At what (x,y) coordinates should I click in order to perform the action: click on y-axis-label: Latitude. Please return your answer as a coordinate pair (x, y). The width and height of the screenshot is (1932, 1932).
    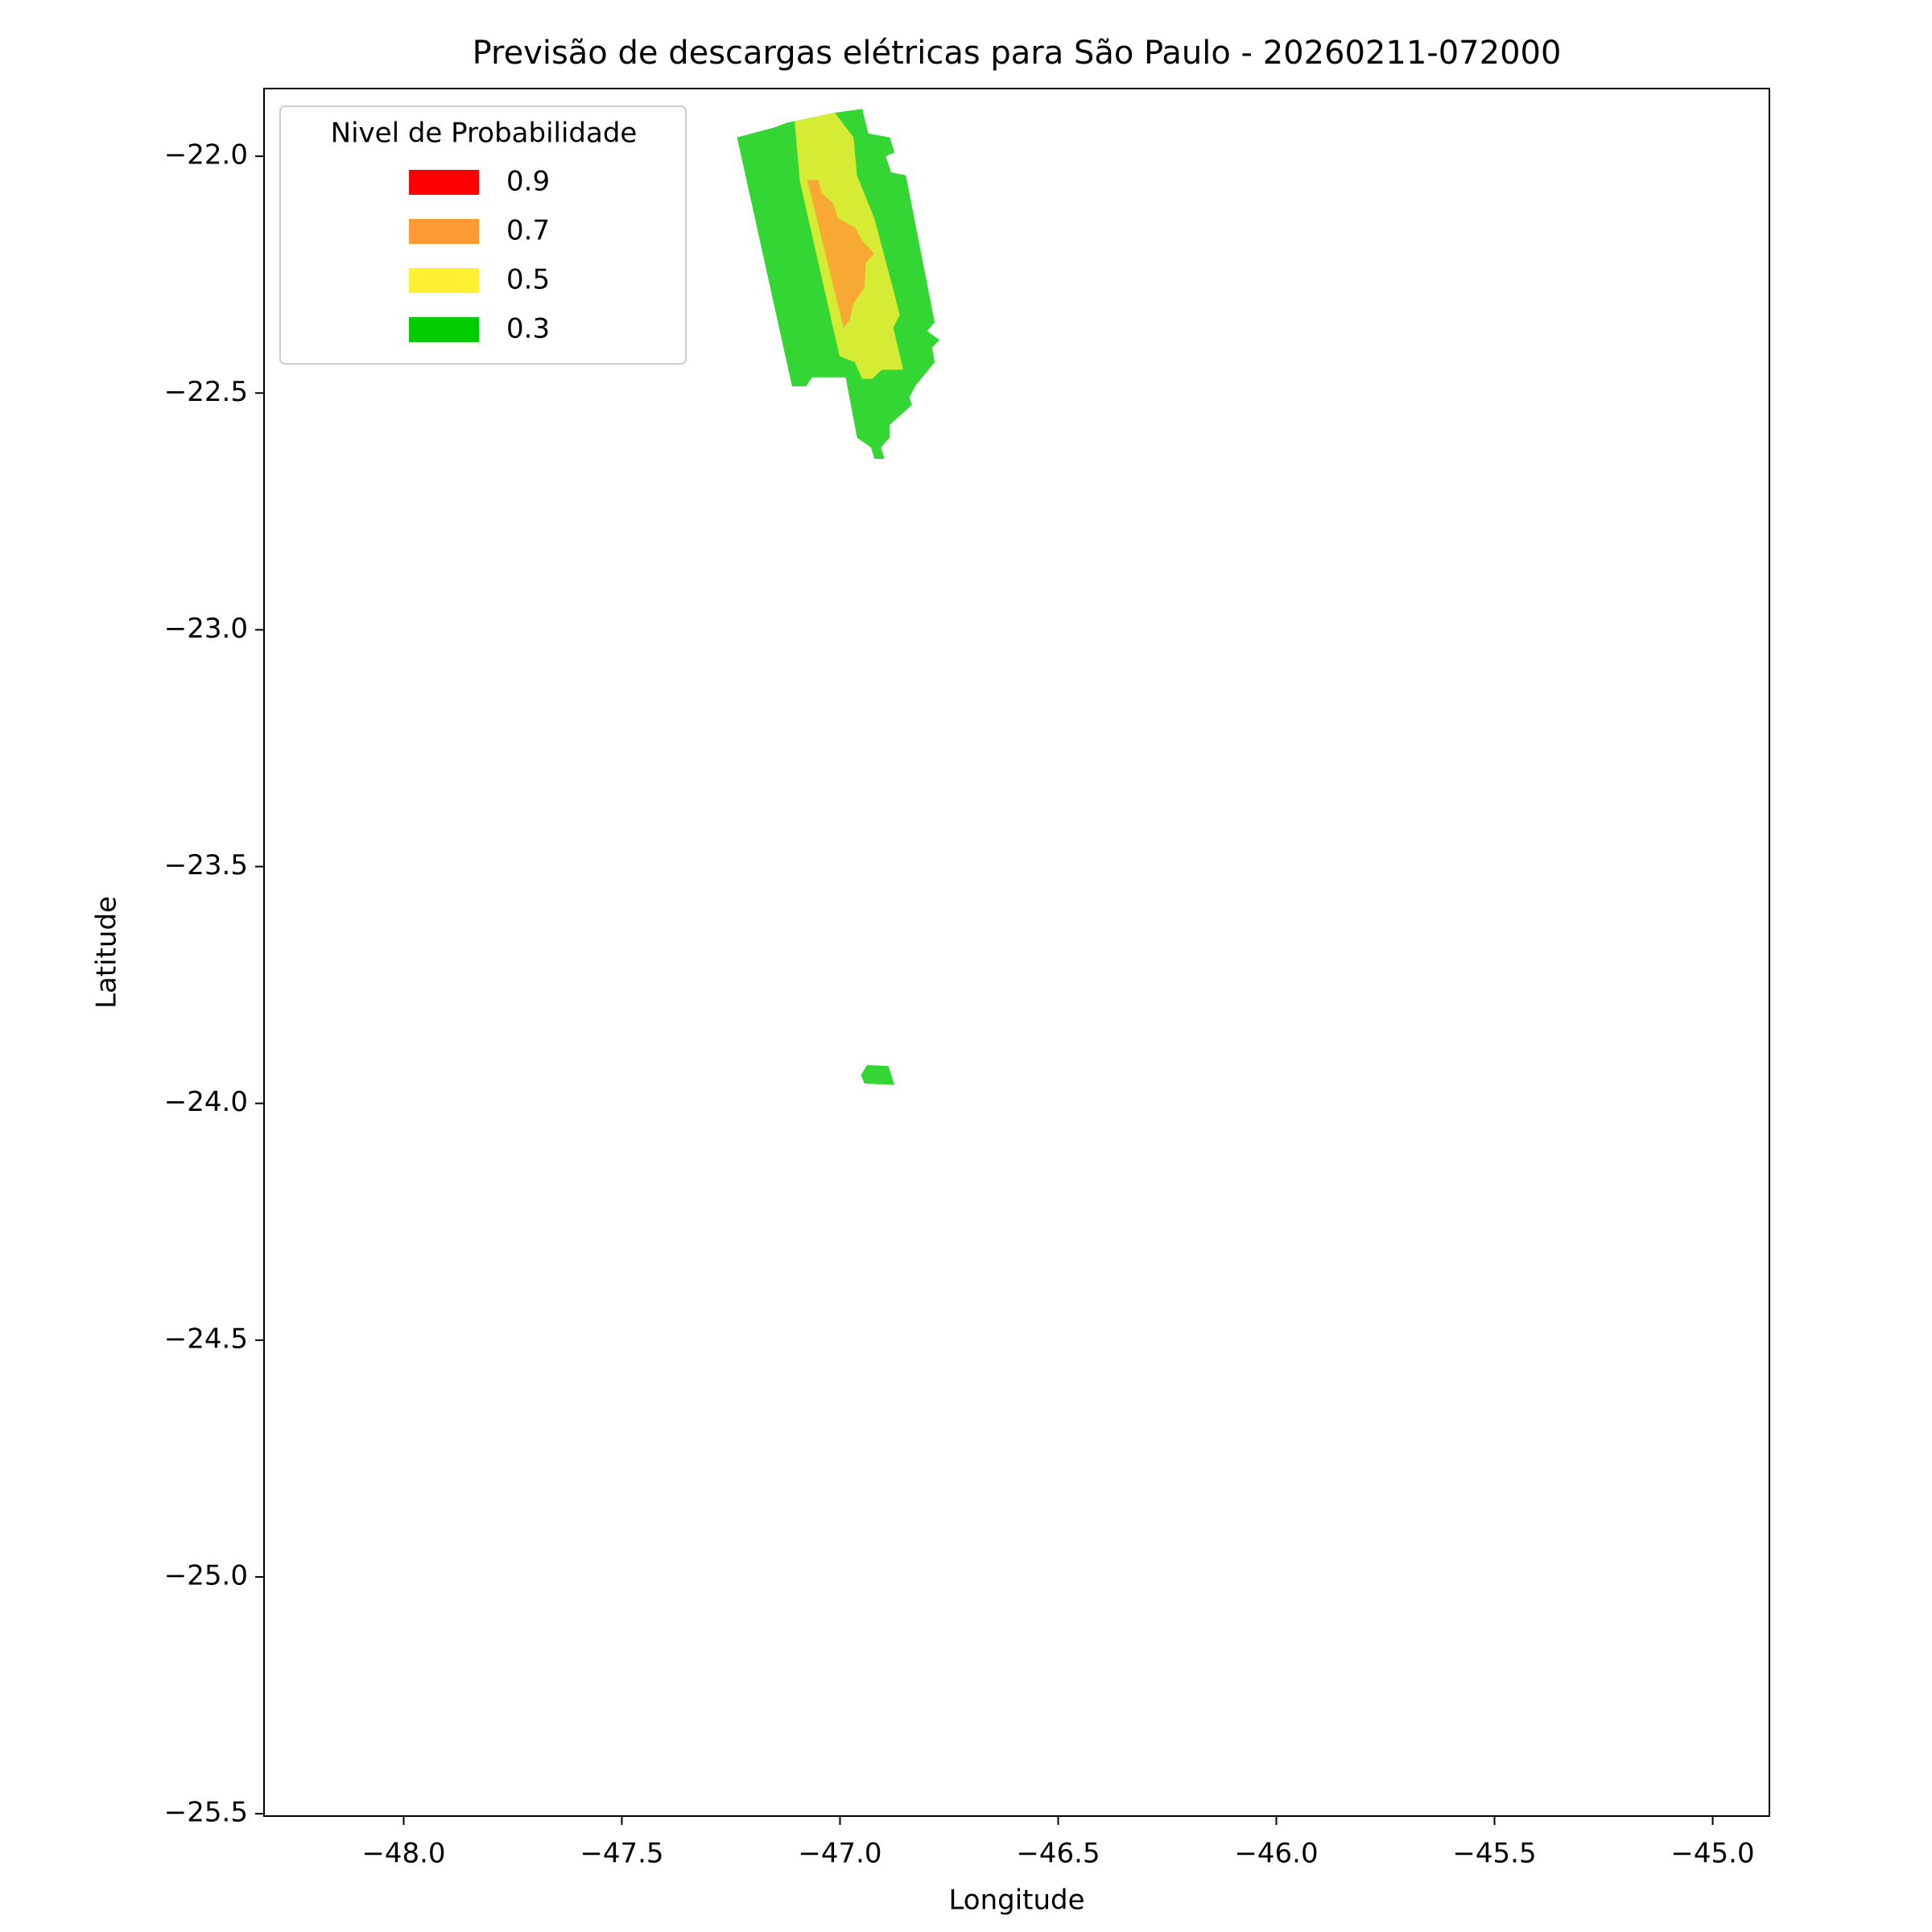
    Looking at the image, I should click on (107, 952).